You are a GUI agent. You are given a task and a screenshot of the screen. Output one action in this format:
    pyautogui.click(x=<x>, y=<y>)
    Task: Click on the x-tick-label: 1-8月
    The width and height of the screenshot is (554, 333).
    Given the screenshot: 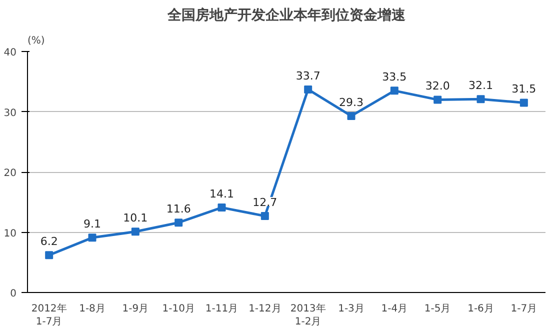 What is the action you would take?
    pyautogui.click(x=92, y=309)
    